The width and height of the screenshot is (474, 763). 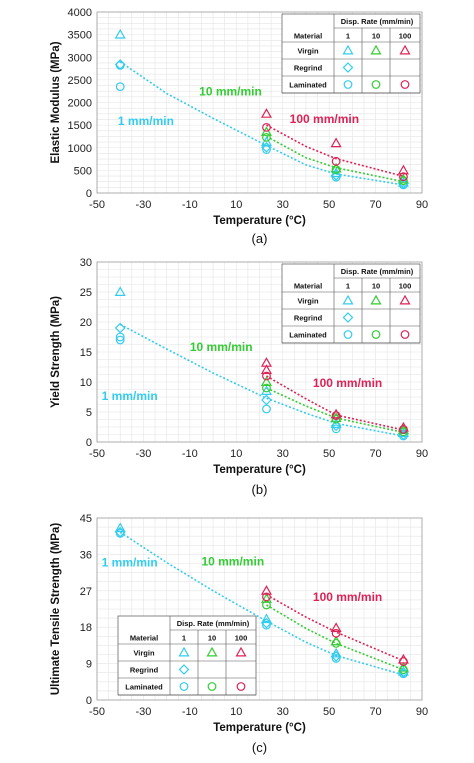 What do you see at coordinates (80, 81) in the screenshot?
I see `y-tick-label: 2500` at bounding box center [80, 81].